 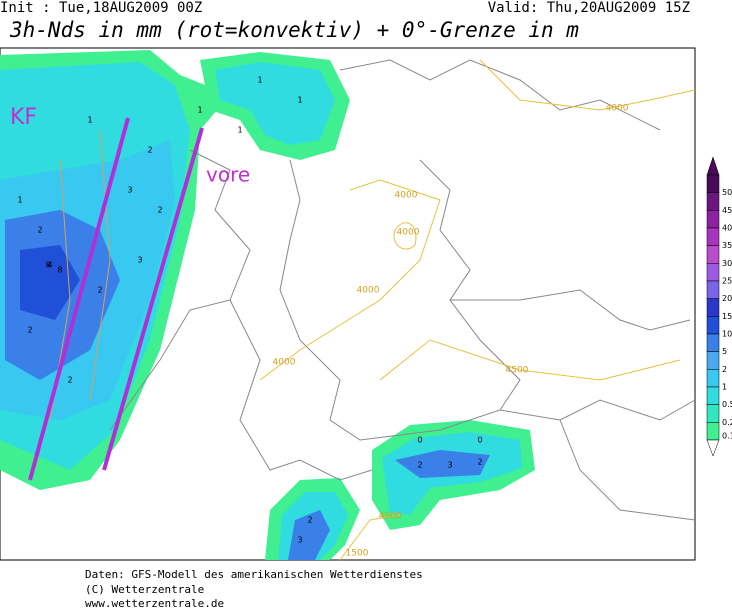 I want to click on color-bar: 50 45 40 35 30 25 20 15 10 5 2 1 0.5 0.2 0.1, so click(x=719, y=306).